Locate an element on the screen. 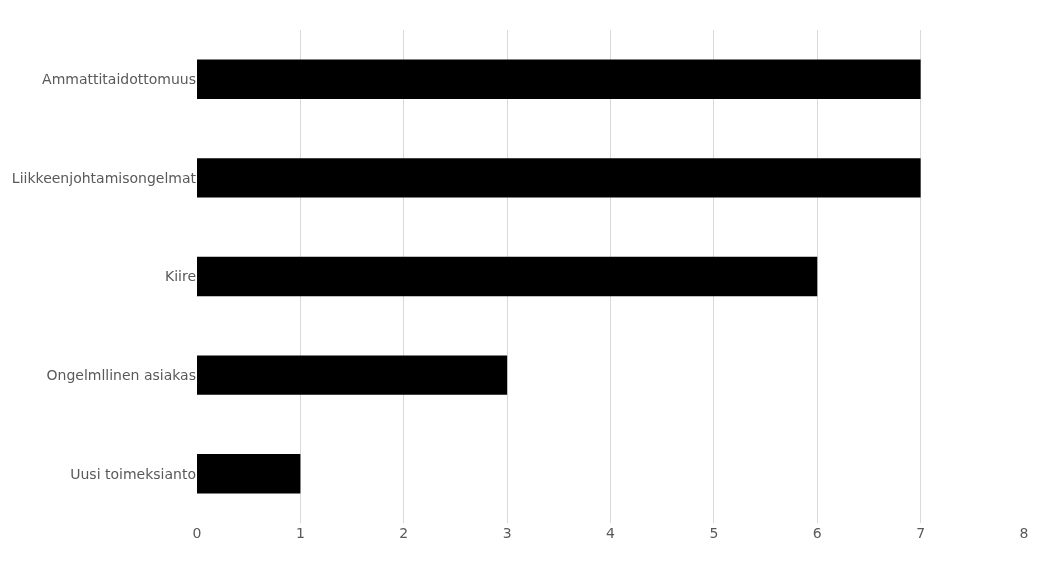 The image size is (1044, 563). x-tick-label: 5 is located at coordinates (714, 533).